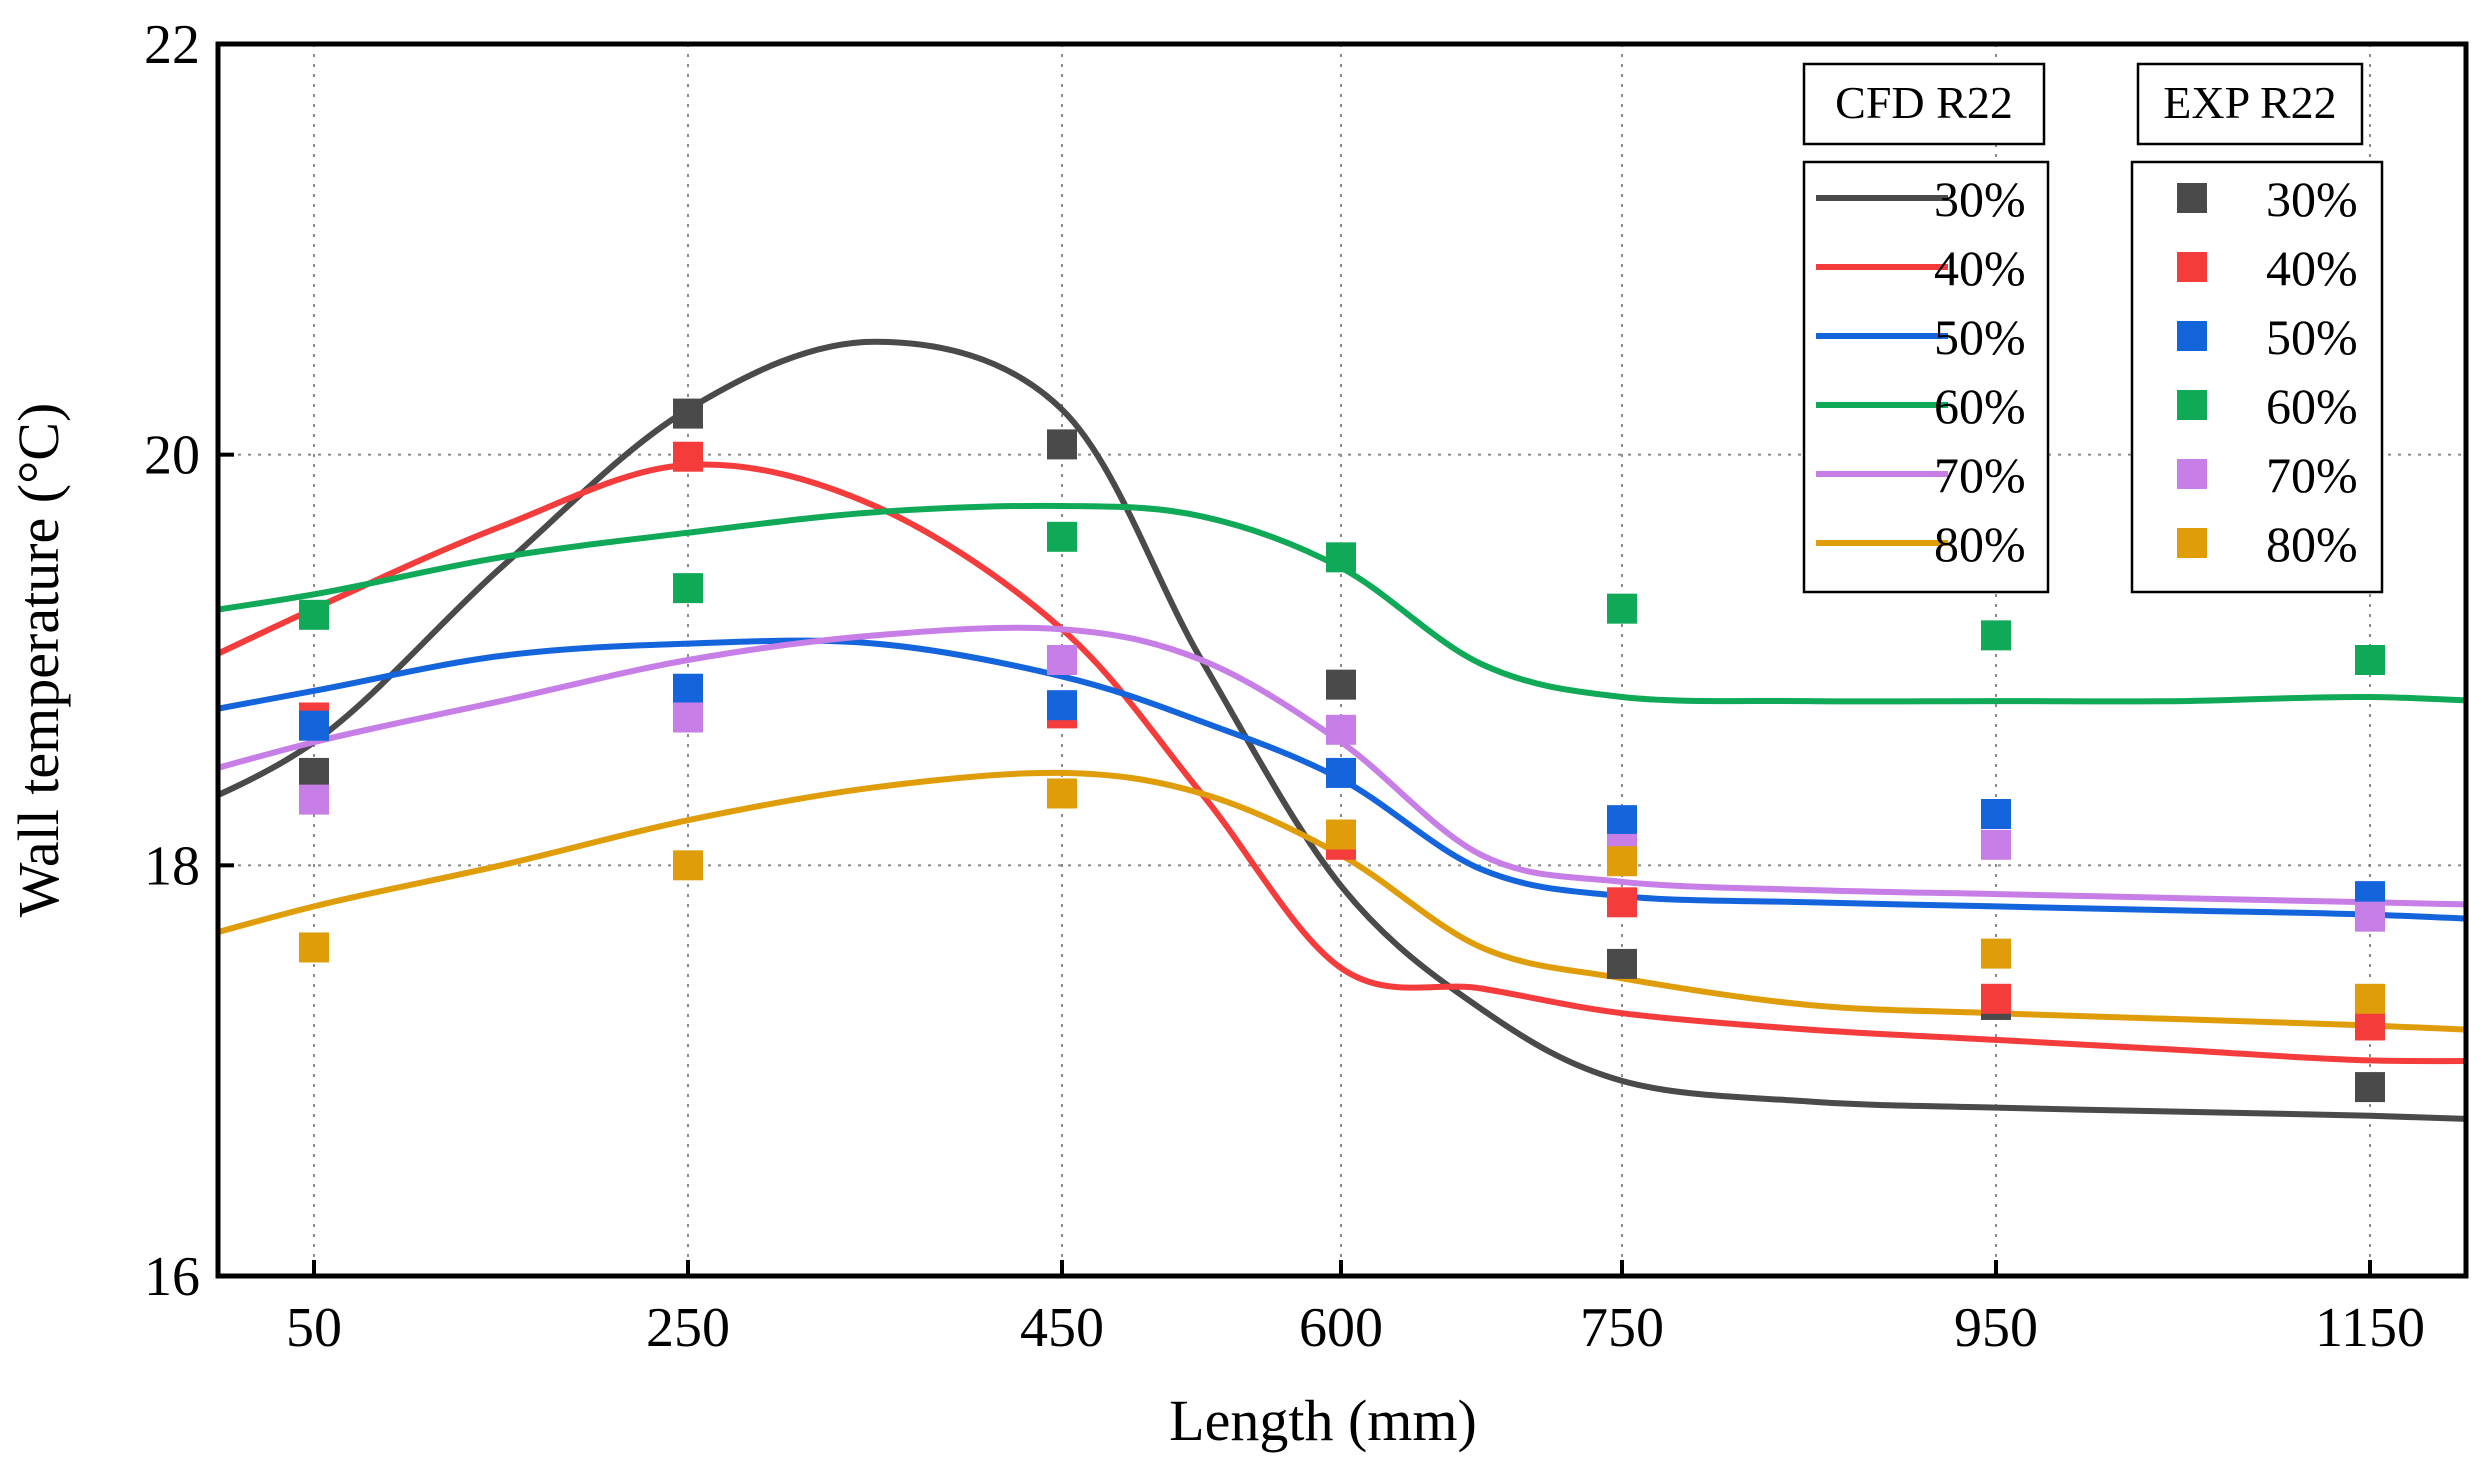 This screenshot has height=1464, width=2483. I want to click on x-tick-label-950: 950, so click(1996, 1328).